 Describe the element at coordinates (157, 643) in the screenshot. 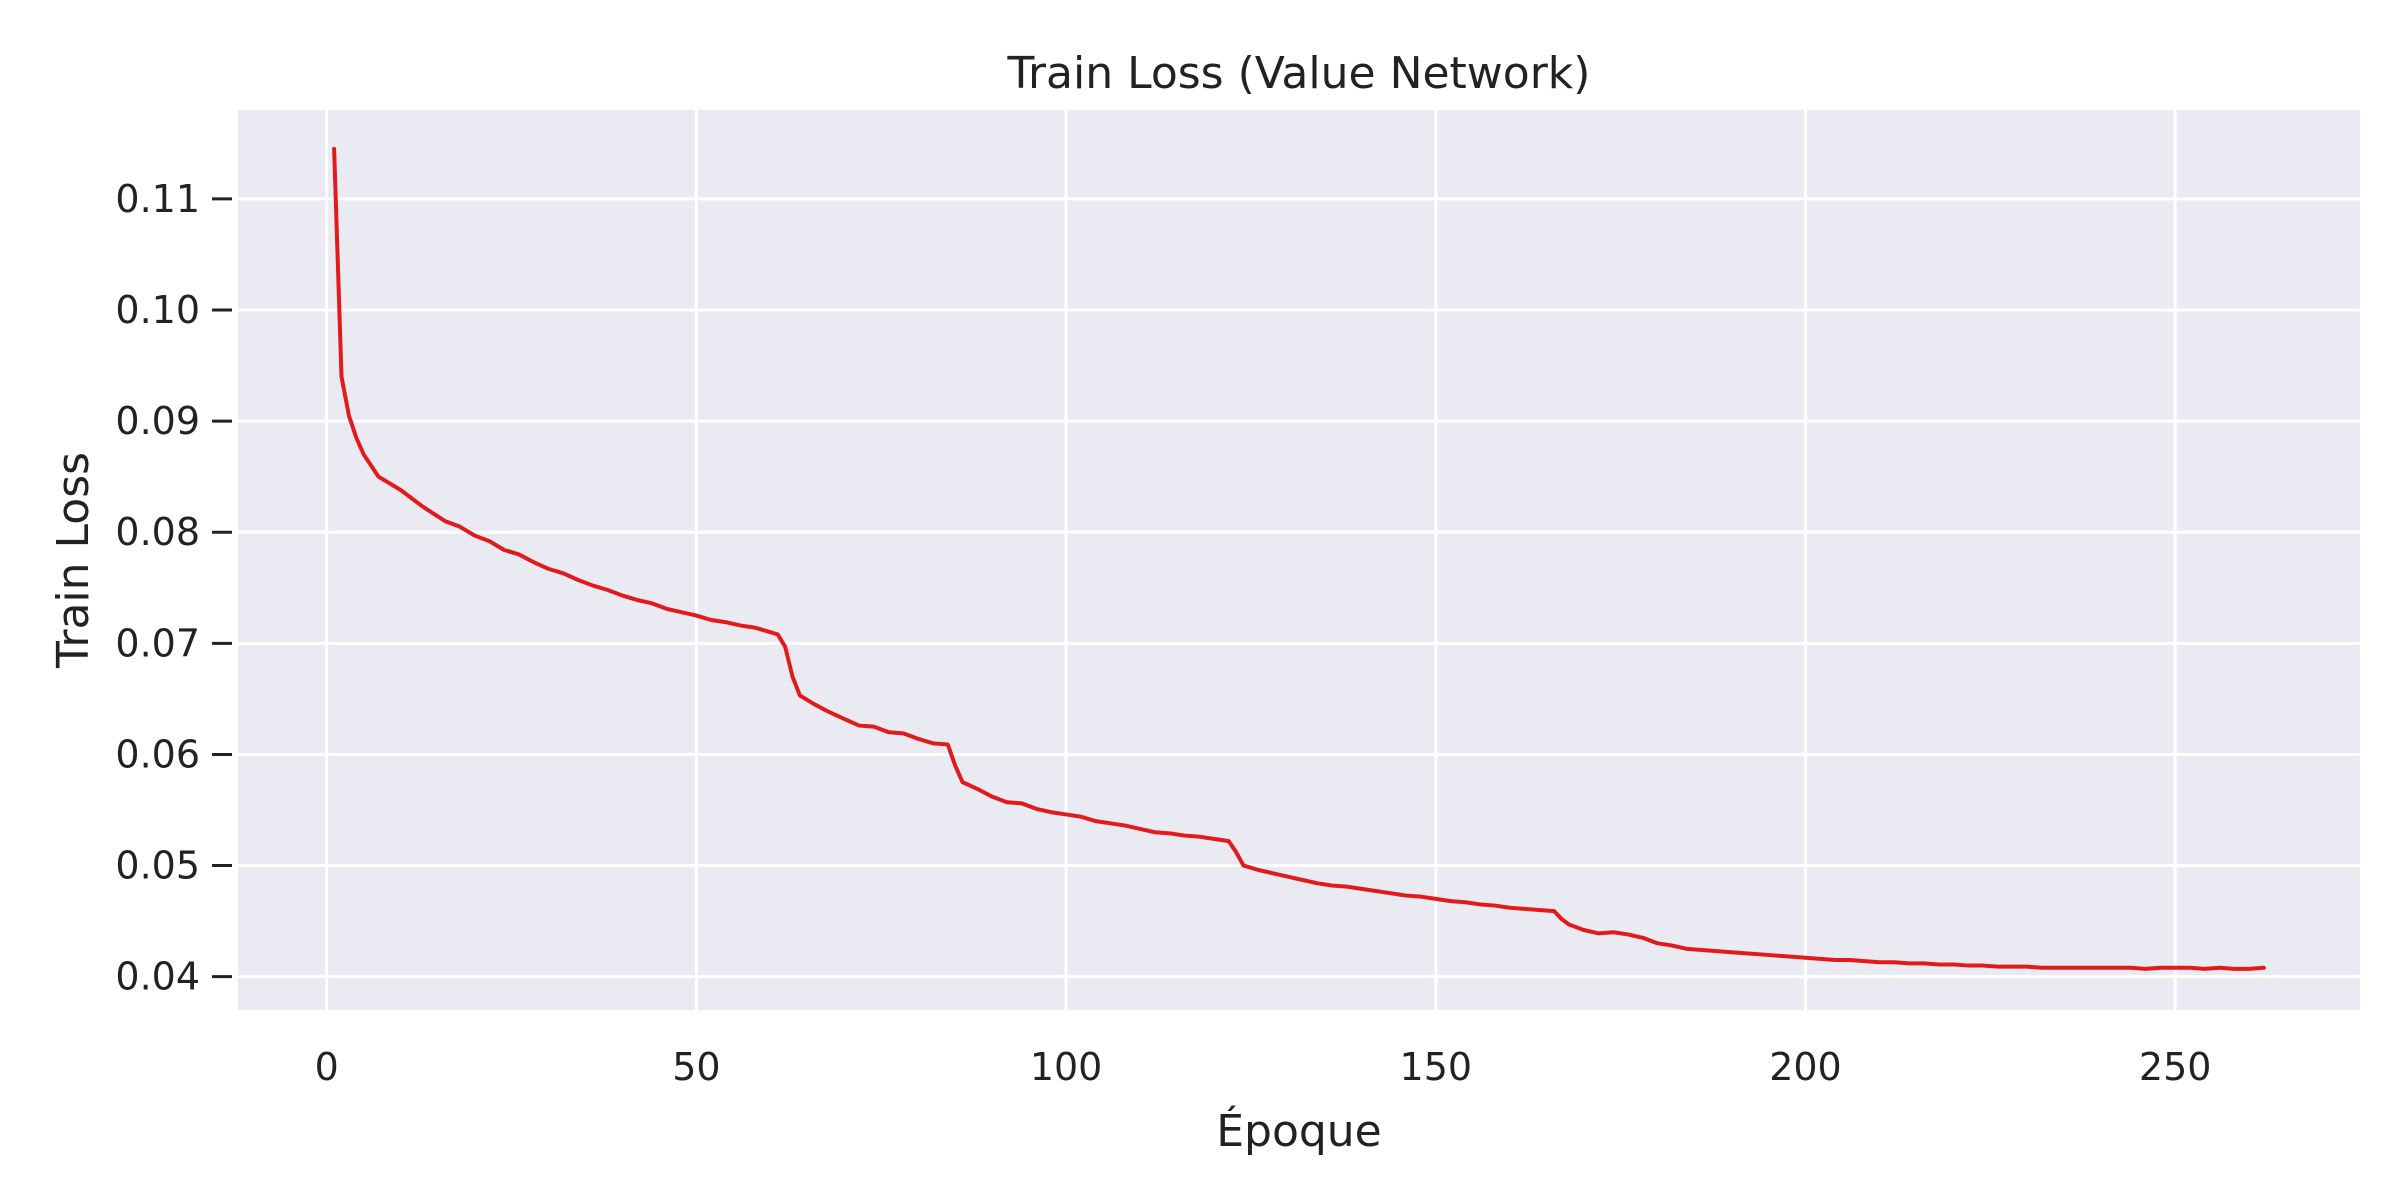

I see `y-tick-label: 0.07` at that location.